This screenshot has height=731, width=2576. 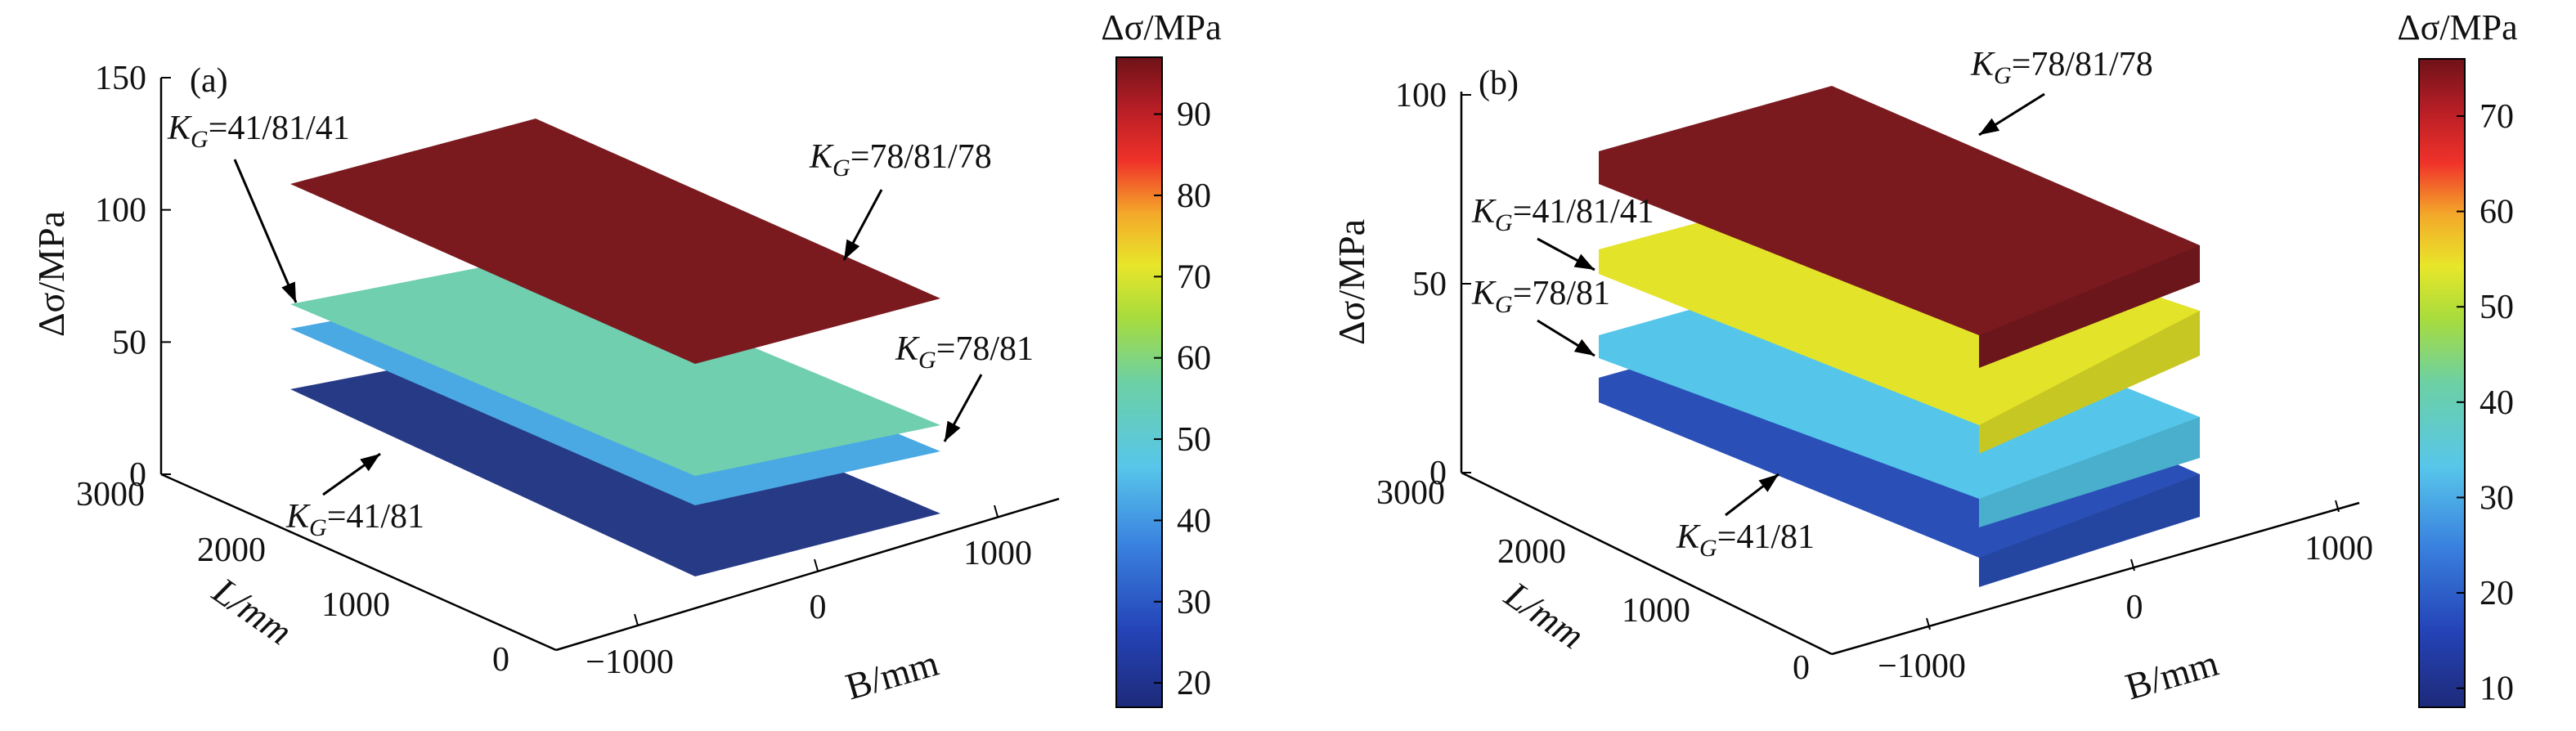 I want to click on x-axis-line, so click(x=807, y=574).